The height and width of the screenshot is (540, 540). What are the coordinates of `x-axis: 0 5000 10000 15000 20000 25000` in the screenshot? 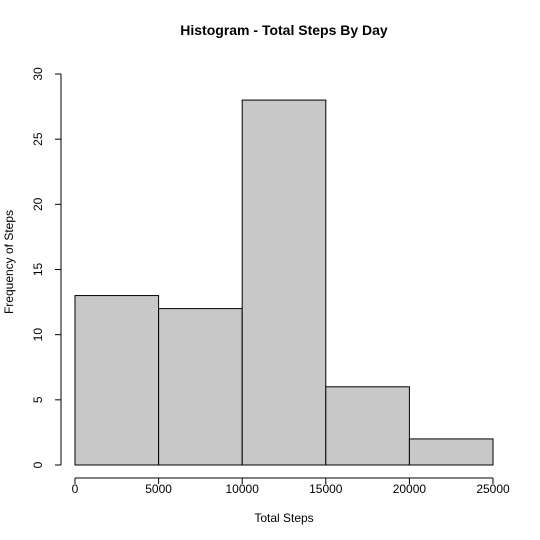 It's located at (291, 486).